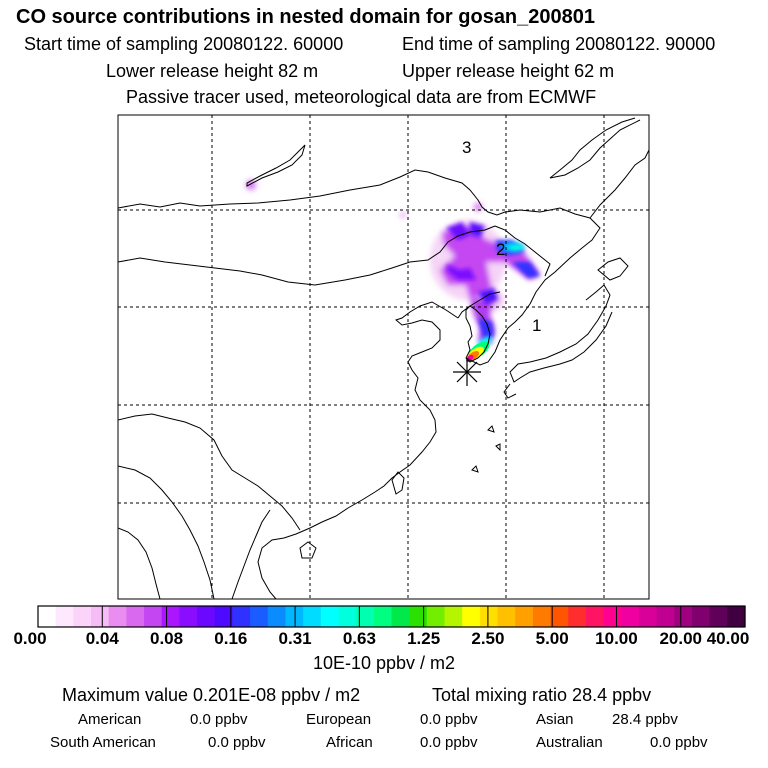 Image resolution: width=768 pixels, height=768 pixels. What do you see at coordinates (616, 638) in the screenshot?
I see `colorbar-tick-label: 10.00` at bounding box center [616, 638].